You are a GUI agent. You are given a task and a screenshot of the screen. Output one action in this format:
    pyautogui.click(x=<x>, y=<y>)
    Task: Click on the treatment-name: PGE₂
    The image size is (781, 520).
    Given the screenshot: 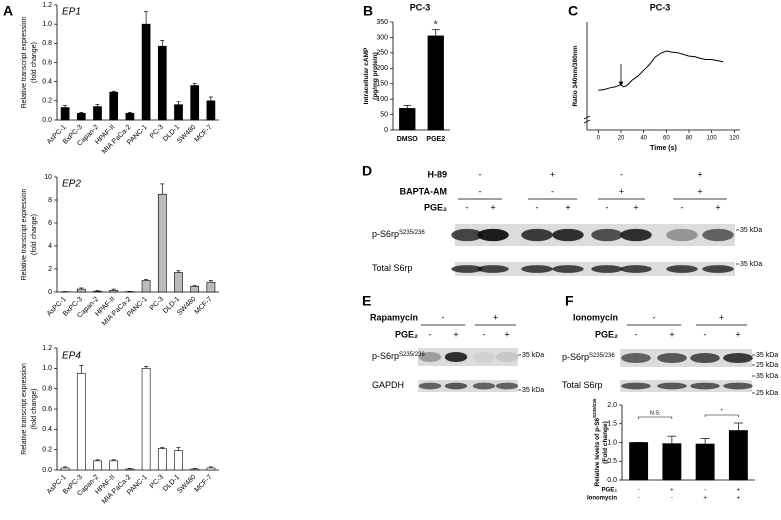 What is the action you would take?
    pyautogui.click(x=406, y=334)
    